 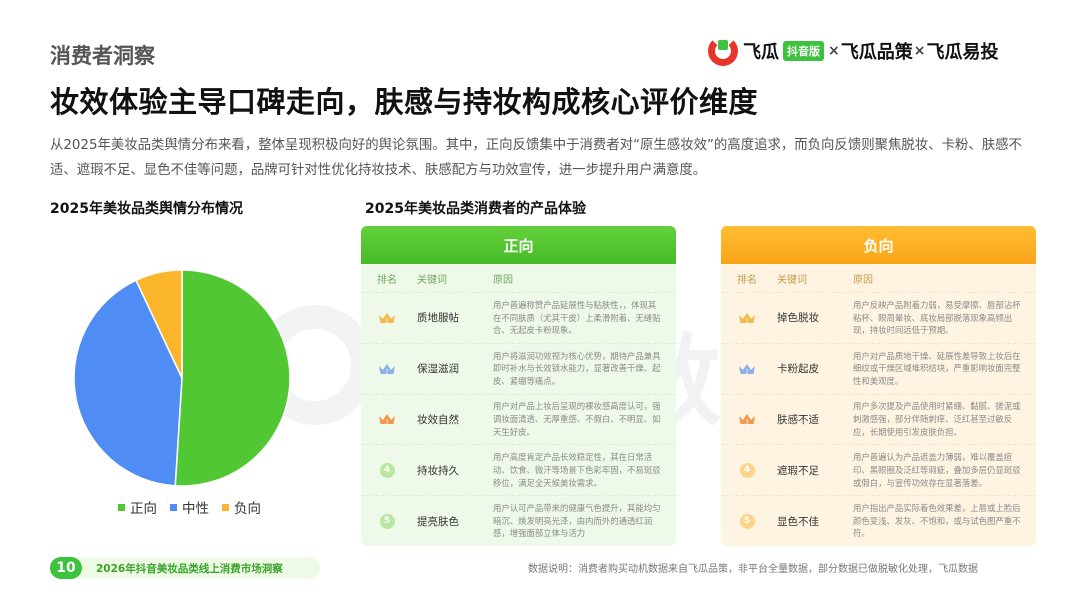 I want to click on keyword-cell: 保湿滋润, so click(x=438, y=369).